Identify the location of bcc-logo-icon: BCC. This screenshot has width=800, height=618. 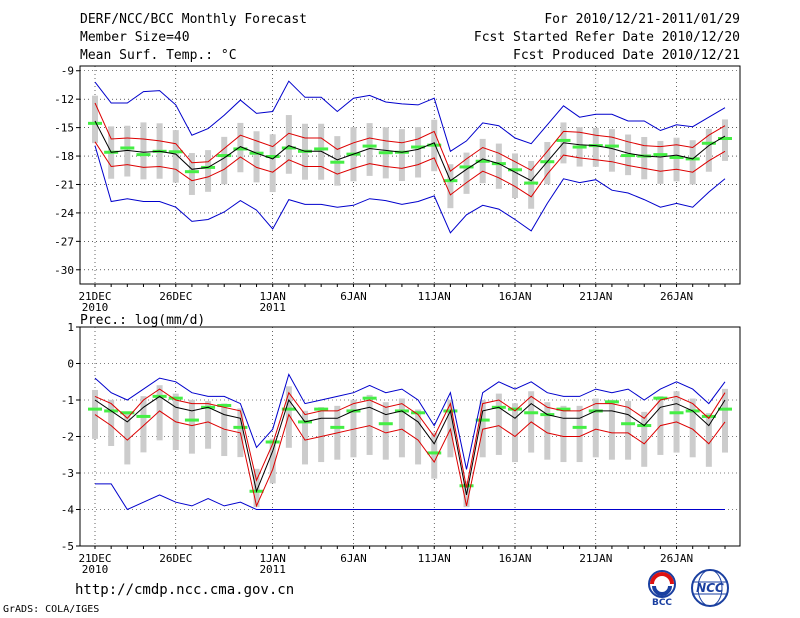
(662, 589).